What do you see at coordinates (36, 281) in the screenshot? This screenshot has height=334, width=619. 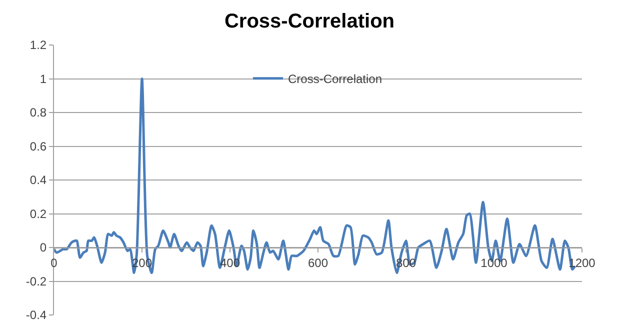 I see `y-tick-label: -0.2` at bounding box center [36, 281].